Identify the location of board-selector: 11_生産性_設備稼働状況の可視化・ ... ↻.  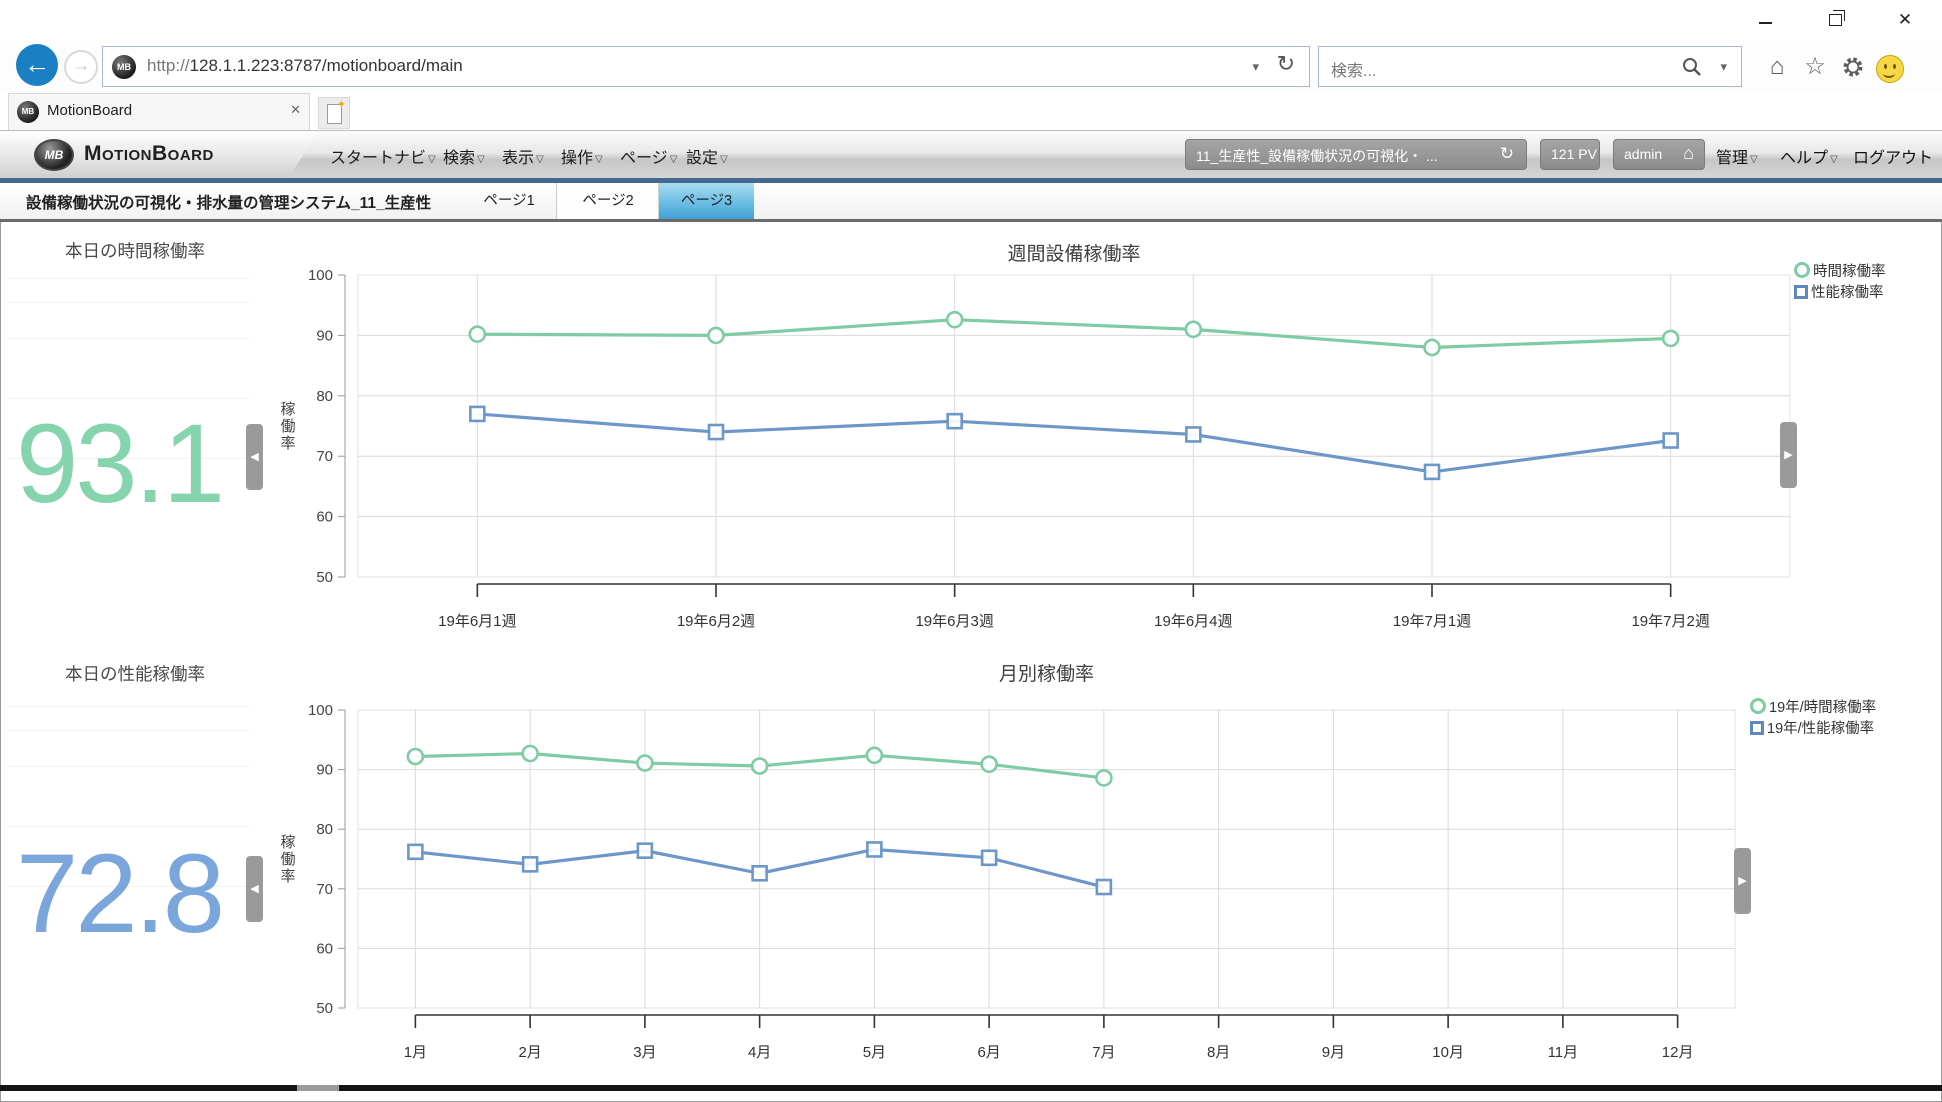
(1356, 154).